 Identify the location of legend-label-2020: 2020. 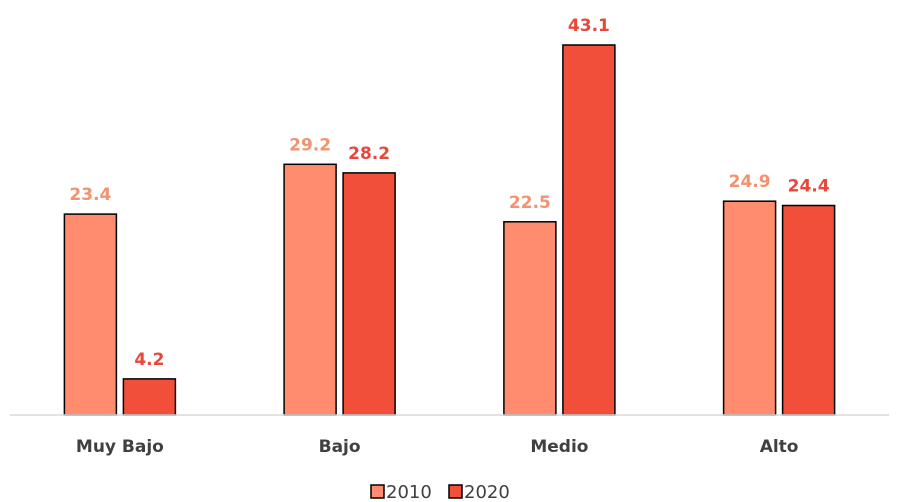
(487, 492).